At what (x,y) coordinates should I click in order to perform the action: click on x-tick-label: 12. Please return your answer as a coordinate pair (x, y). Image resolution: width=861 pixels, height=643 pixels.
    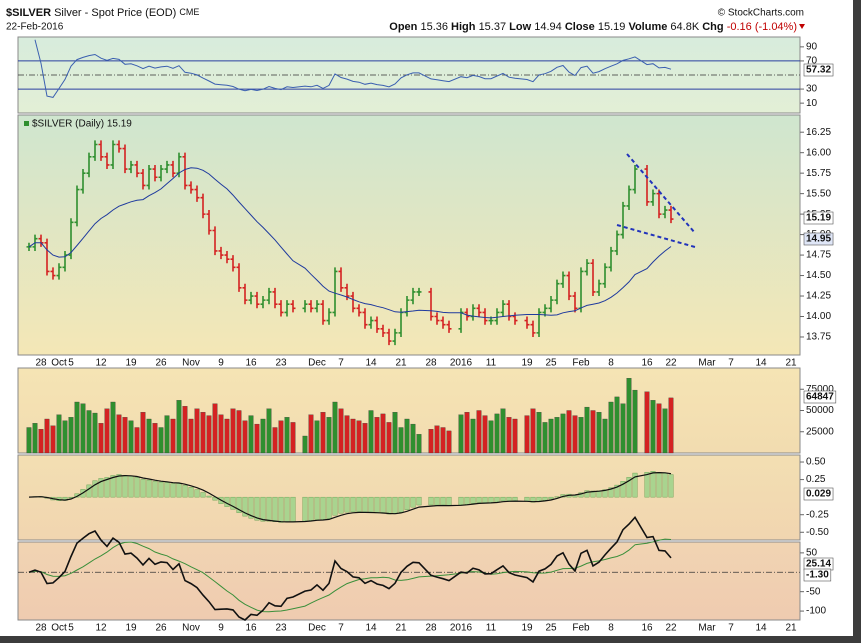
    Looking at the image, I should click on (101, 363).